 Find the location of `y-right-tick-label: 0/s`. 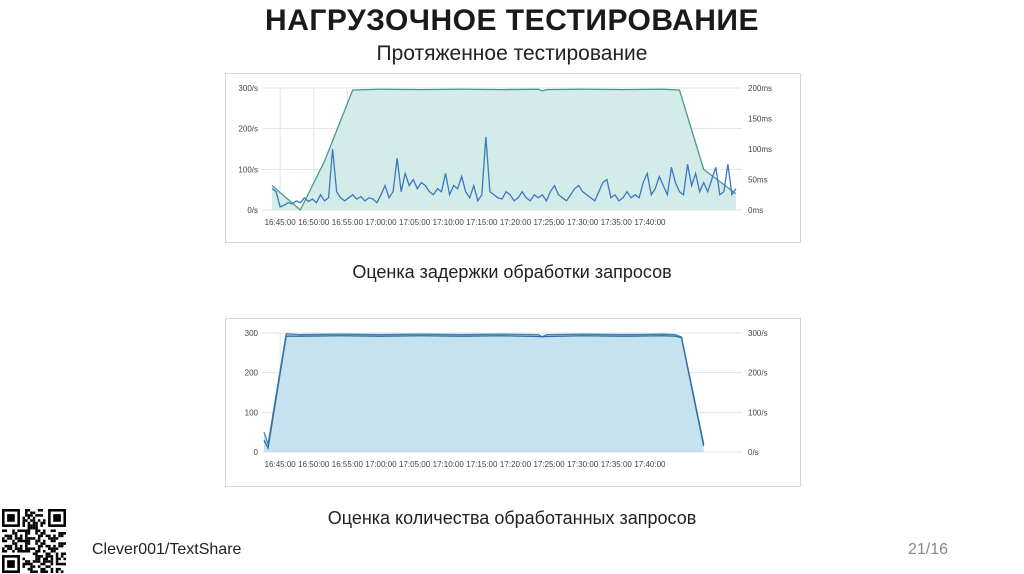

y-right-tick-label: 0/s is located at coordinates (753, 452).